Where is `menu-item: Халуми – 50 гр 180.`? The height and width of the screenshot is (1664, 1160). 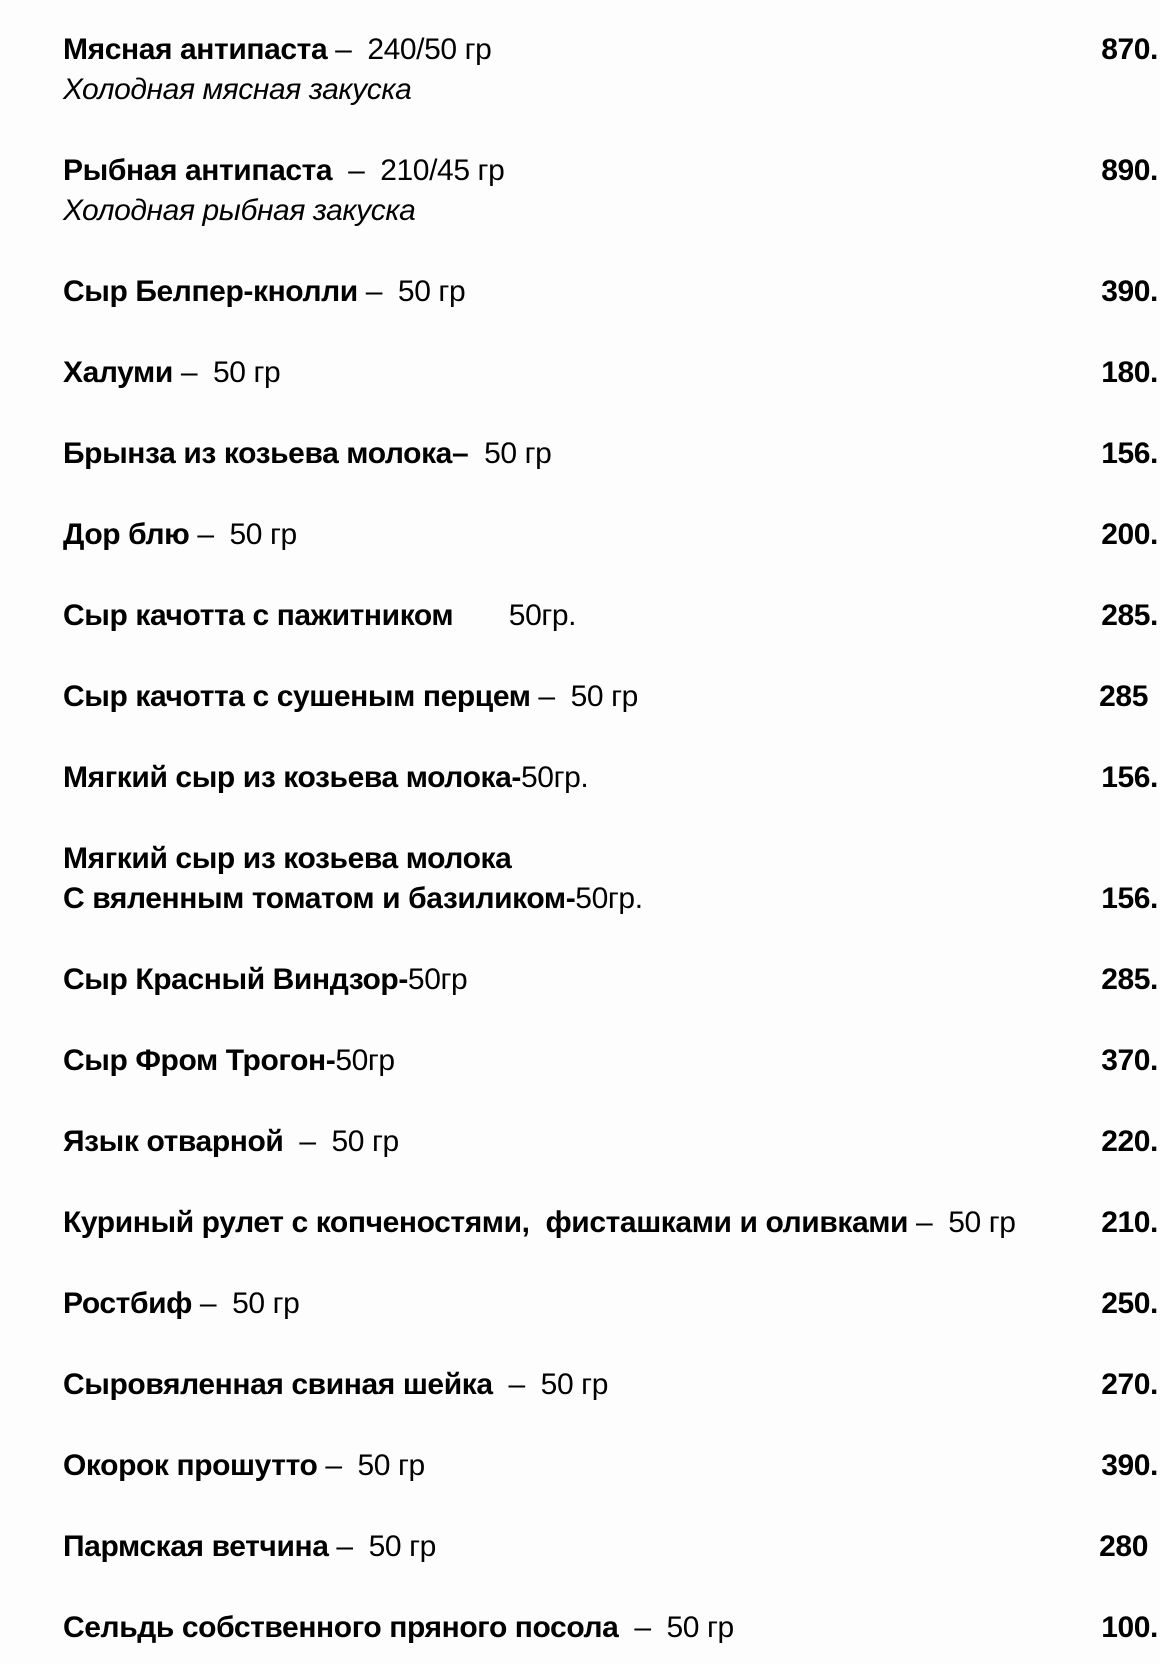 menu-item: Халуми – 50 гр 180. is located at coordinates (611, 373).